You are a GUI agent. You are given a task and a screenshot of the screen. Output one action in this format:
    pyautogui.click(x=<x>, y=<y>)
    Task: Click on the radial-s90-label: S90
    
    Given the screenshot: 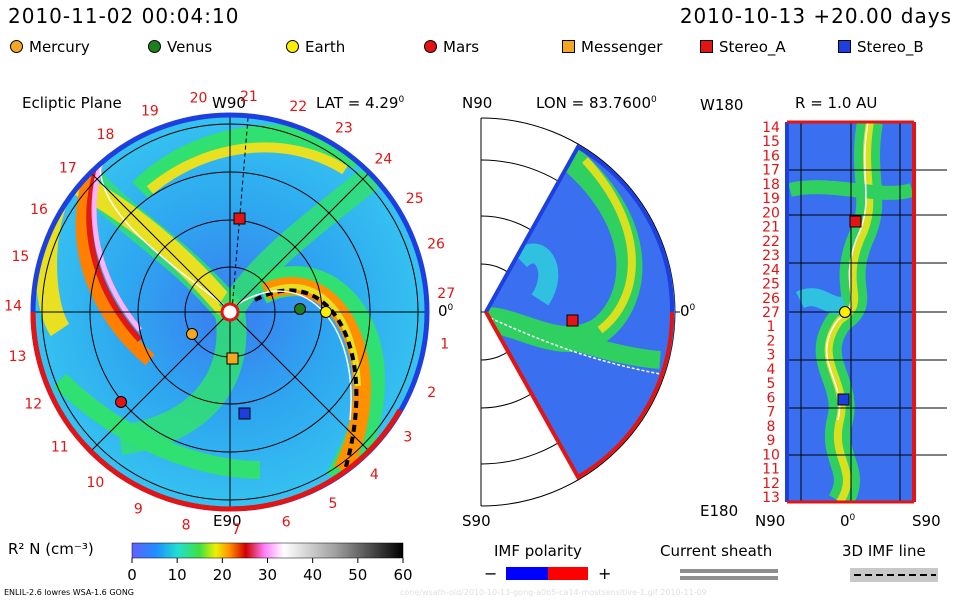 What is the action you would take?
    pyautogui.click(x=926, y=521)
    